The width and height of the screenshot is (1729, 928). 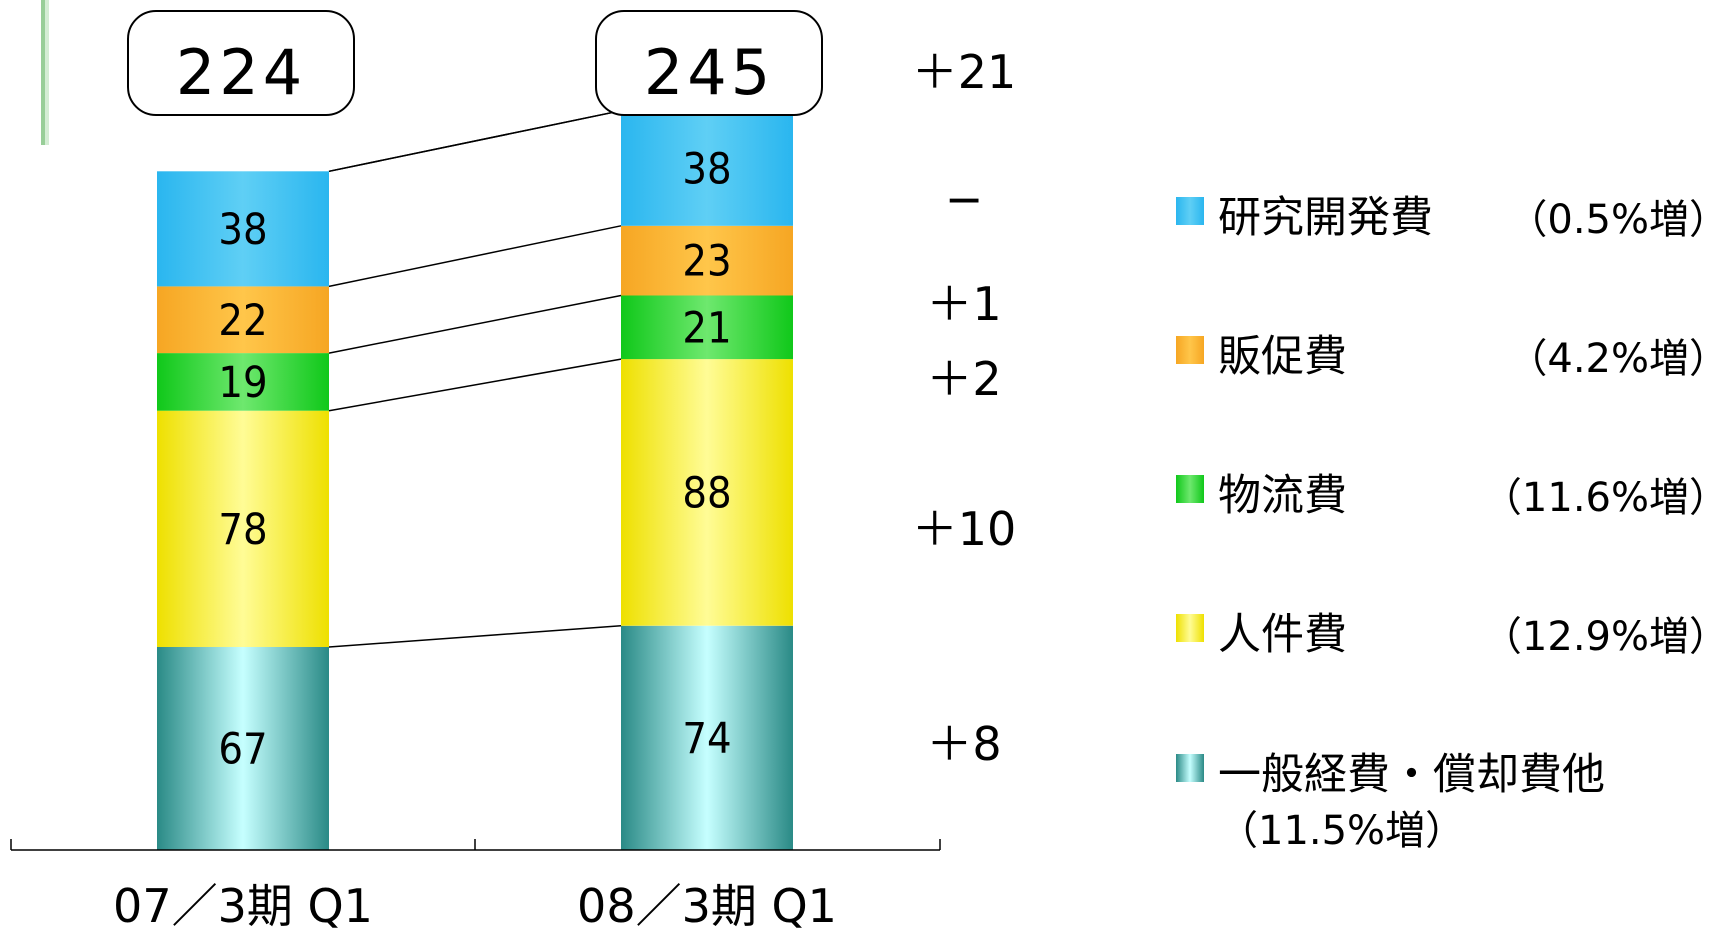 I want to click on data-label-promo-2: 23, so click(x=706, y=262).